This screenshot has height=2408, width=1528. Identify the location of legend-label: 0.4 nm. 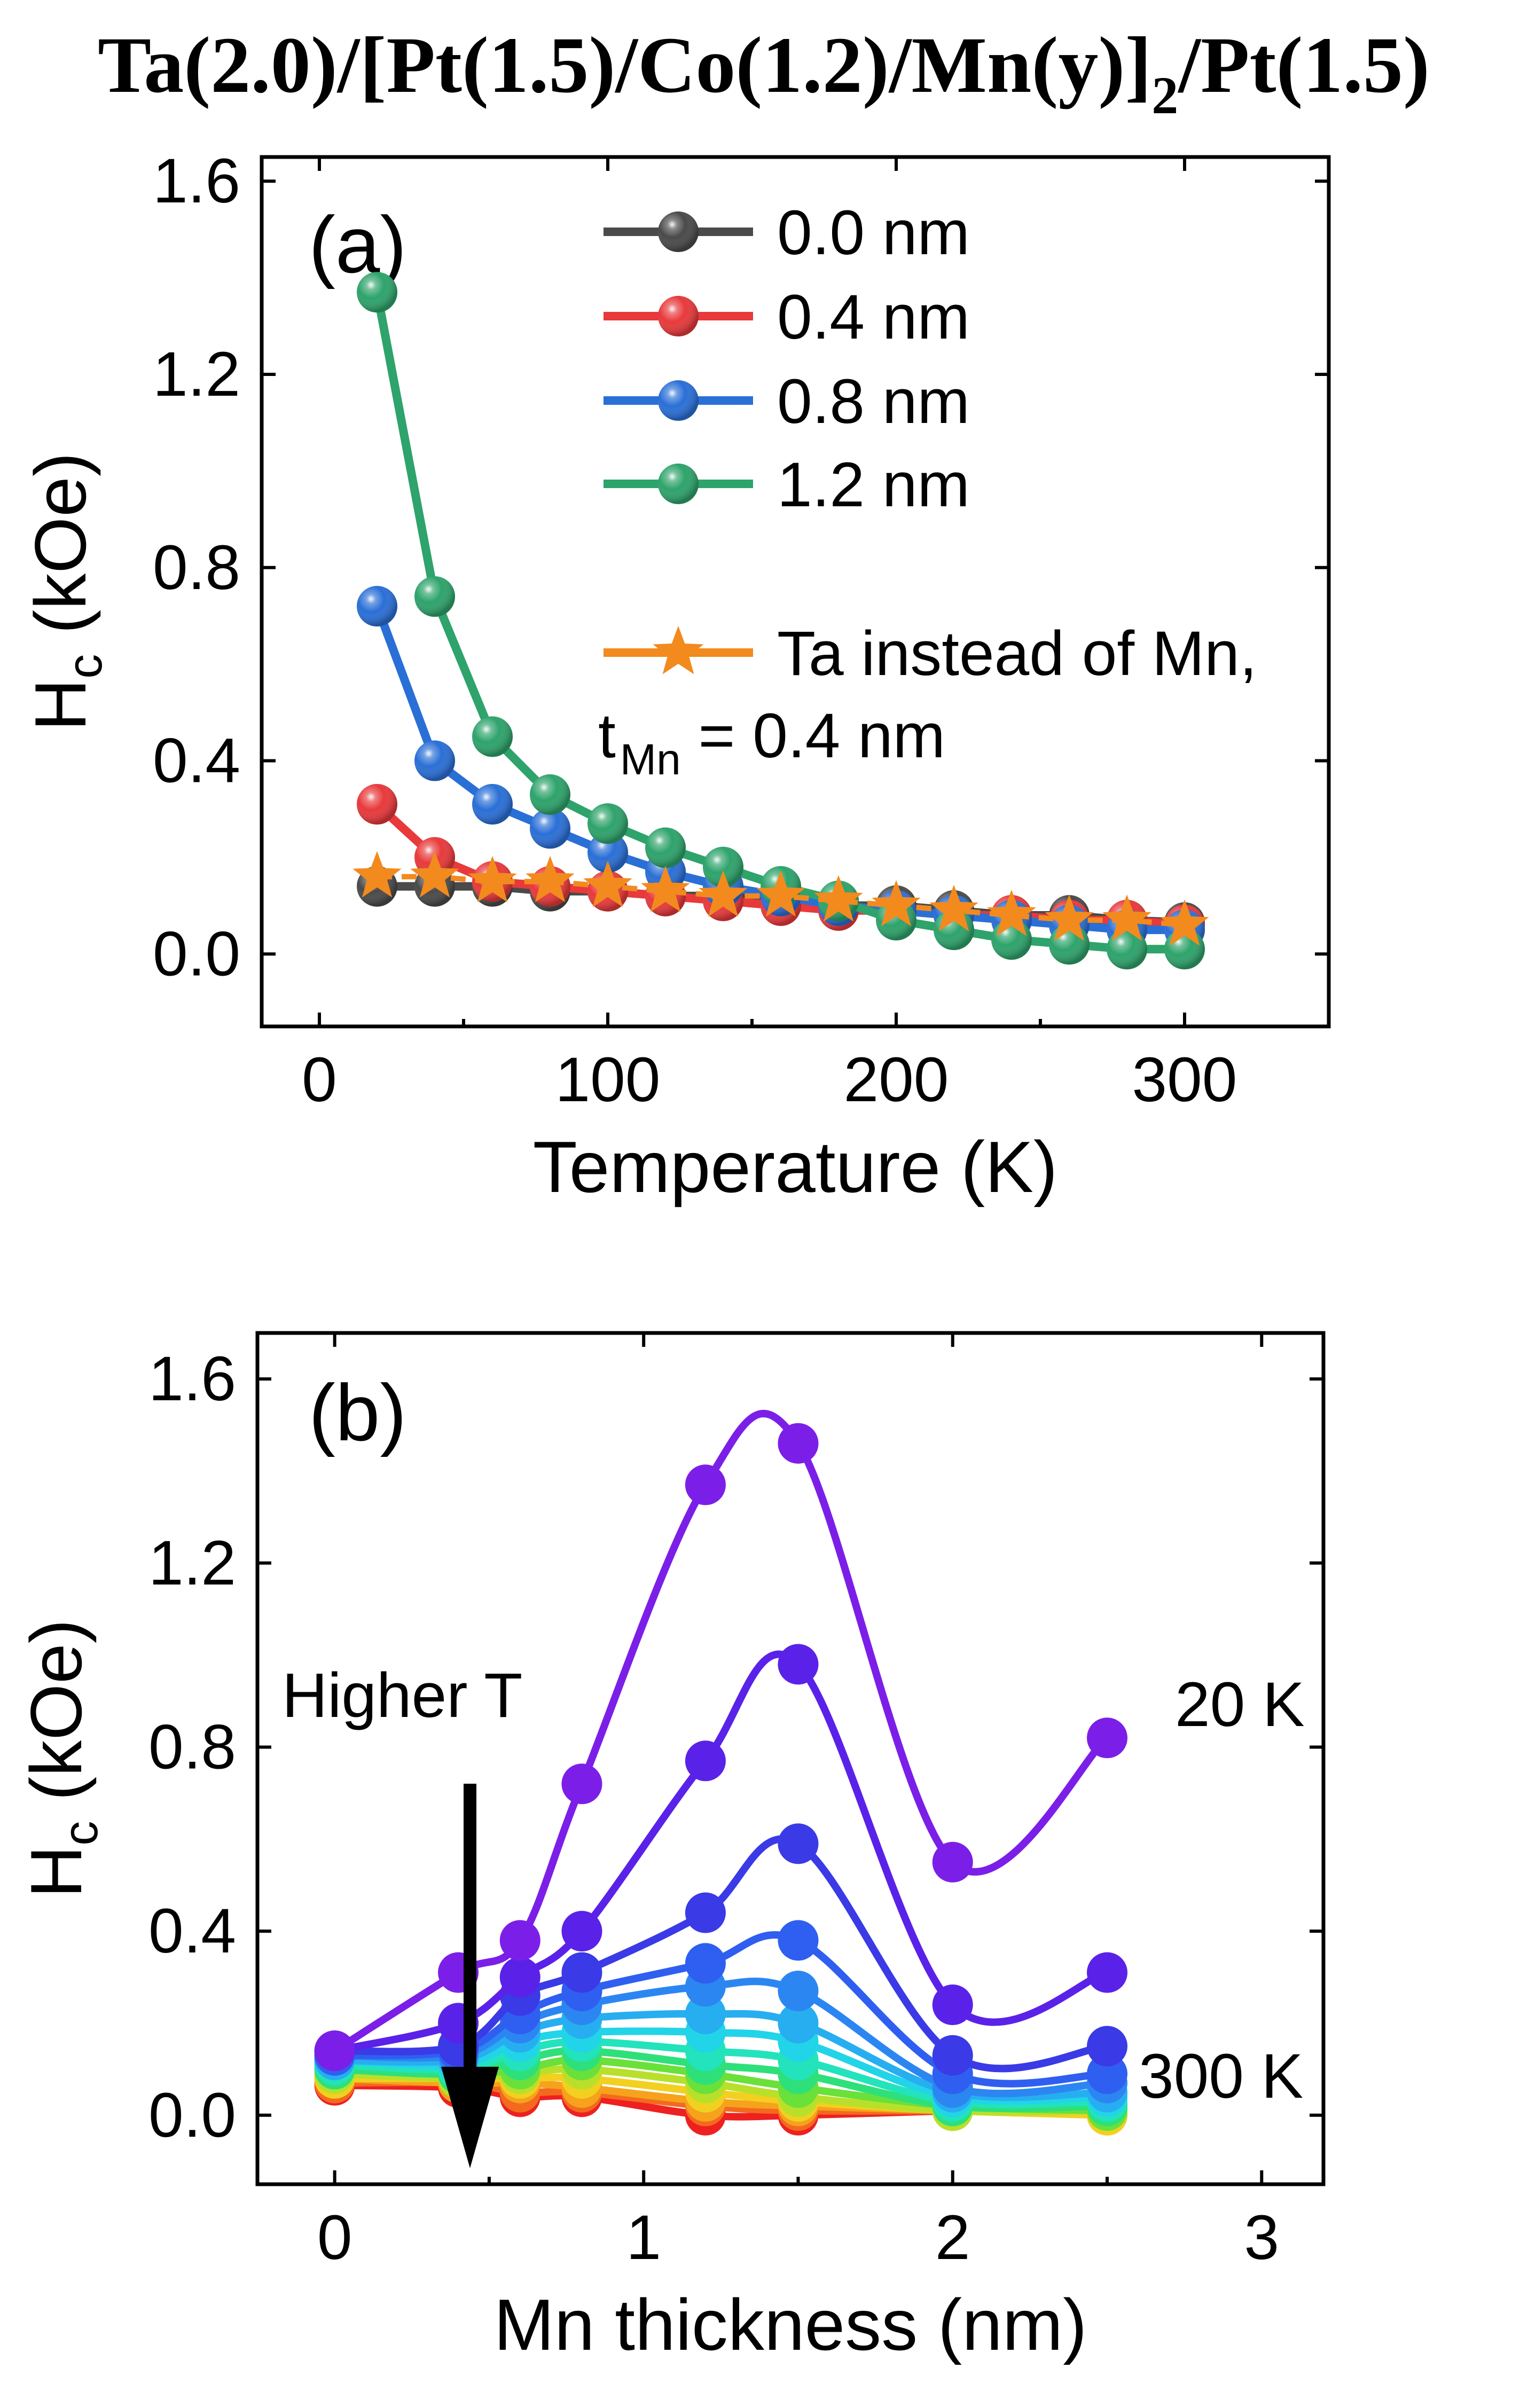
(873, 317).